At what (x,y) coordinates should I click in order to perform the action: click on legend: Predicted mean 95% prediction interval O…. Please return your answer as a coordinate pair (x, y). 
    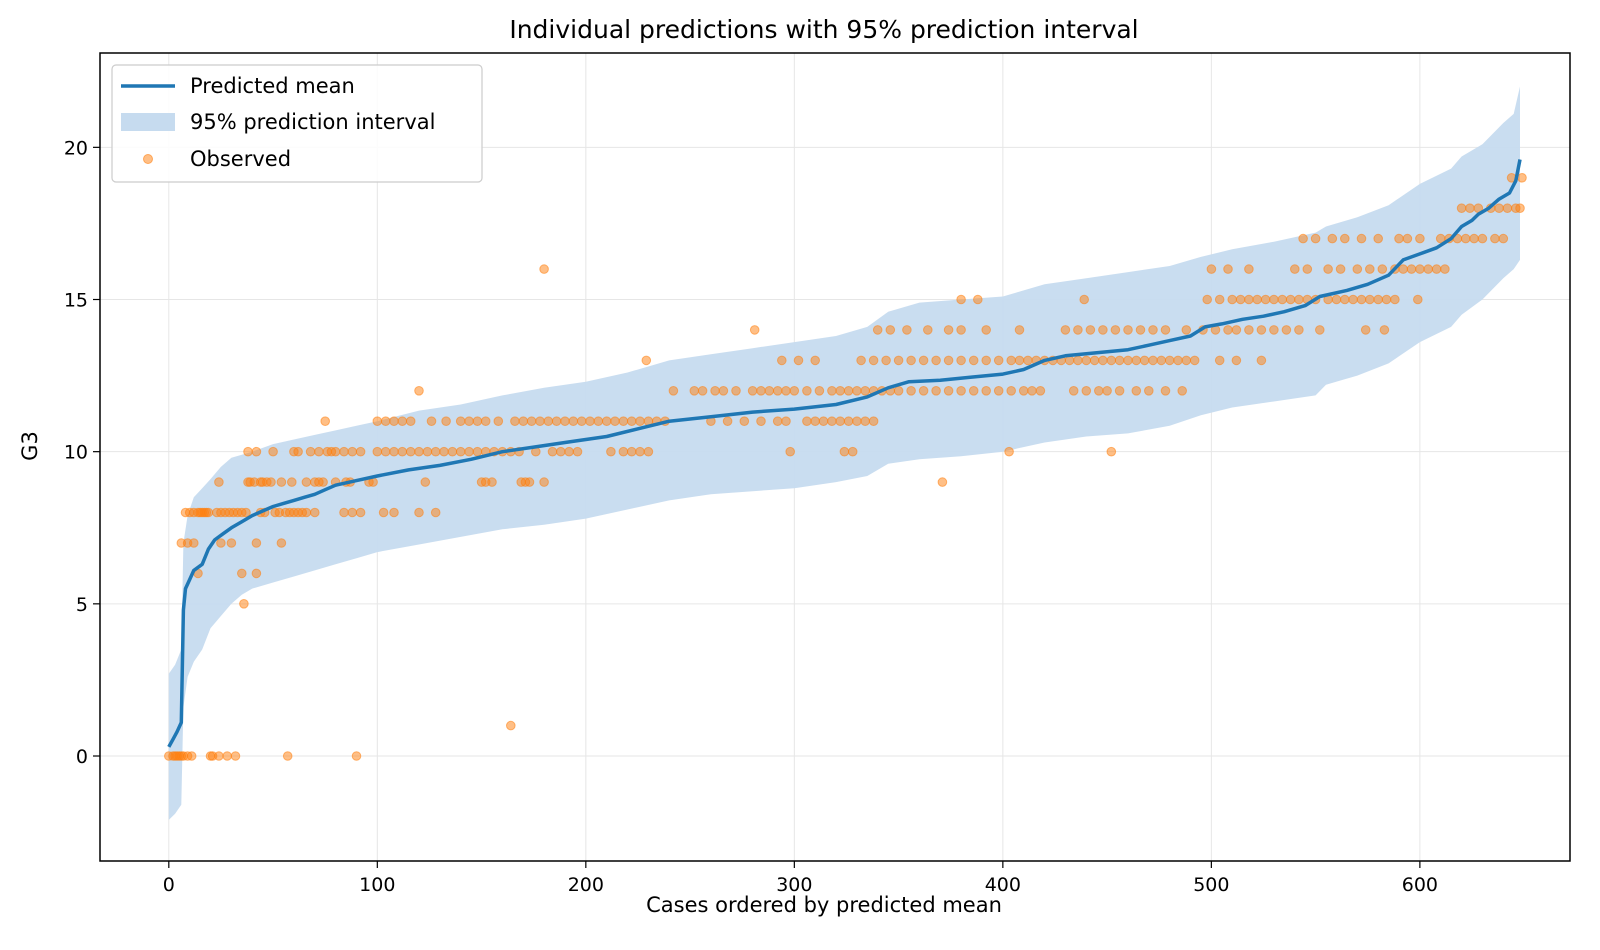
    Looking at the image, I should click on (297, 123).